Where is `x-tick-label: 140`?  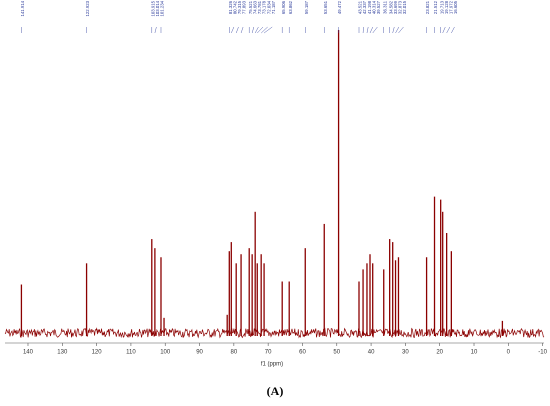
x-tick-label: 140 is located at coordinates (28, 353).